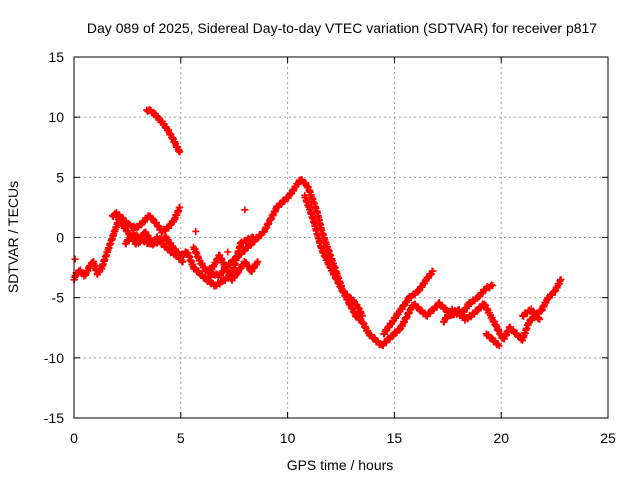  Describe the element at coordinates (60, 238) in the screenshot. I see `y-tick-label: 0` at that location.